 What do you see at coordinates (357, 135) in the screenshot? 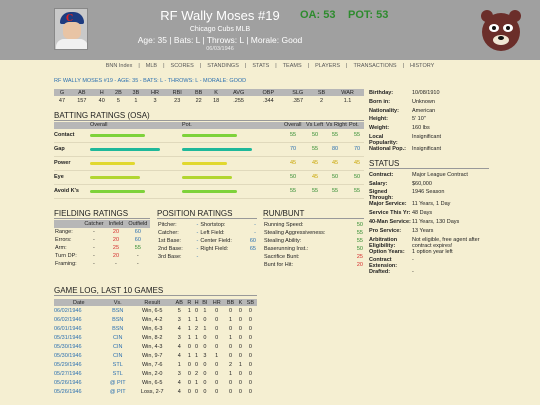
I see `rating-p: 55` at bounding box center [357, 135].